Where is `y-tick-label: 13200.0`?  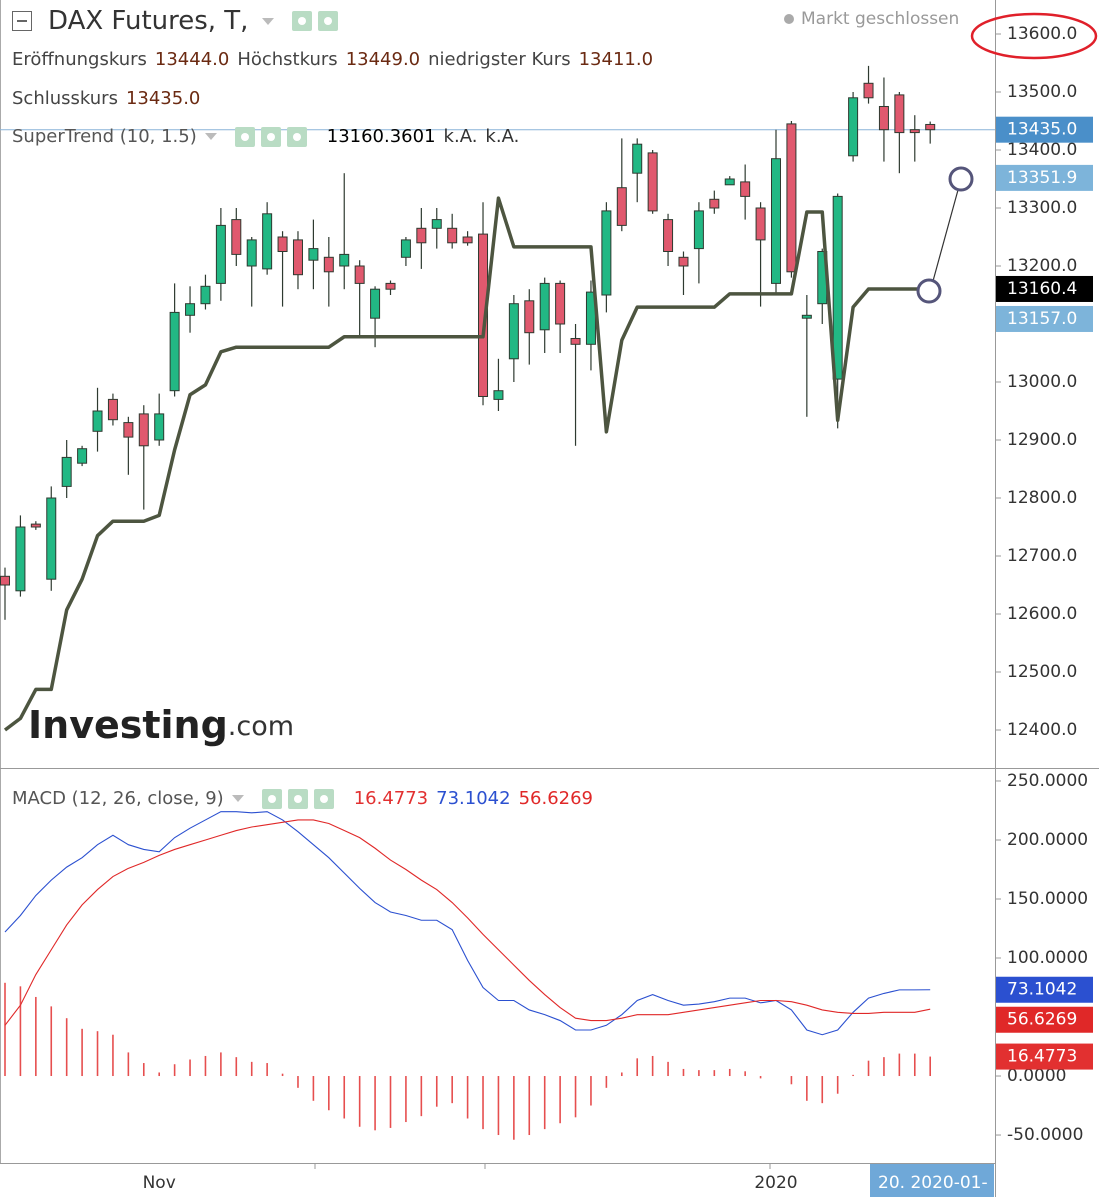 y-tick-label: 13200.0 is located at coordinates (1042, 266).